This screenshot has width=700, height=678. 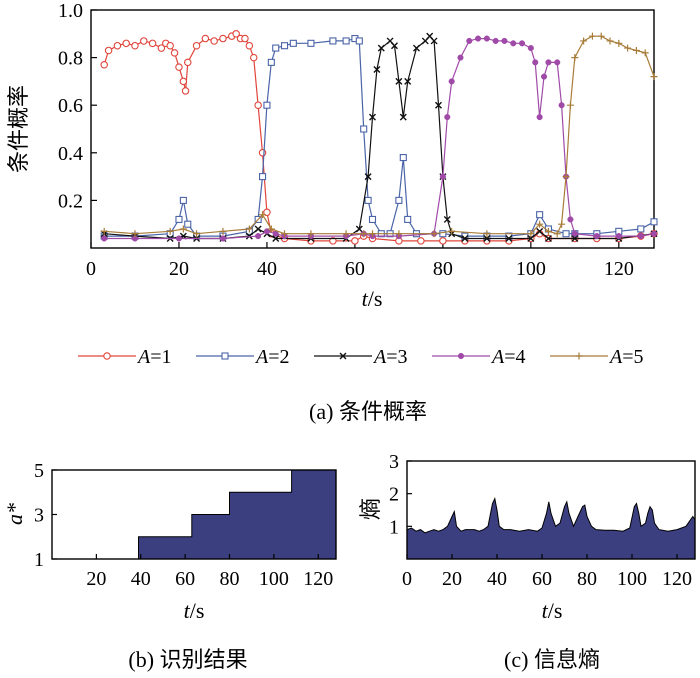 I want to click on chart-c-xtick-label: 100, so click(x=632, y=579).